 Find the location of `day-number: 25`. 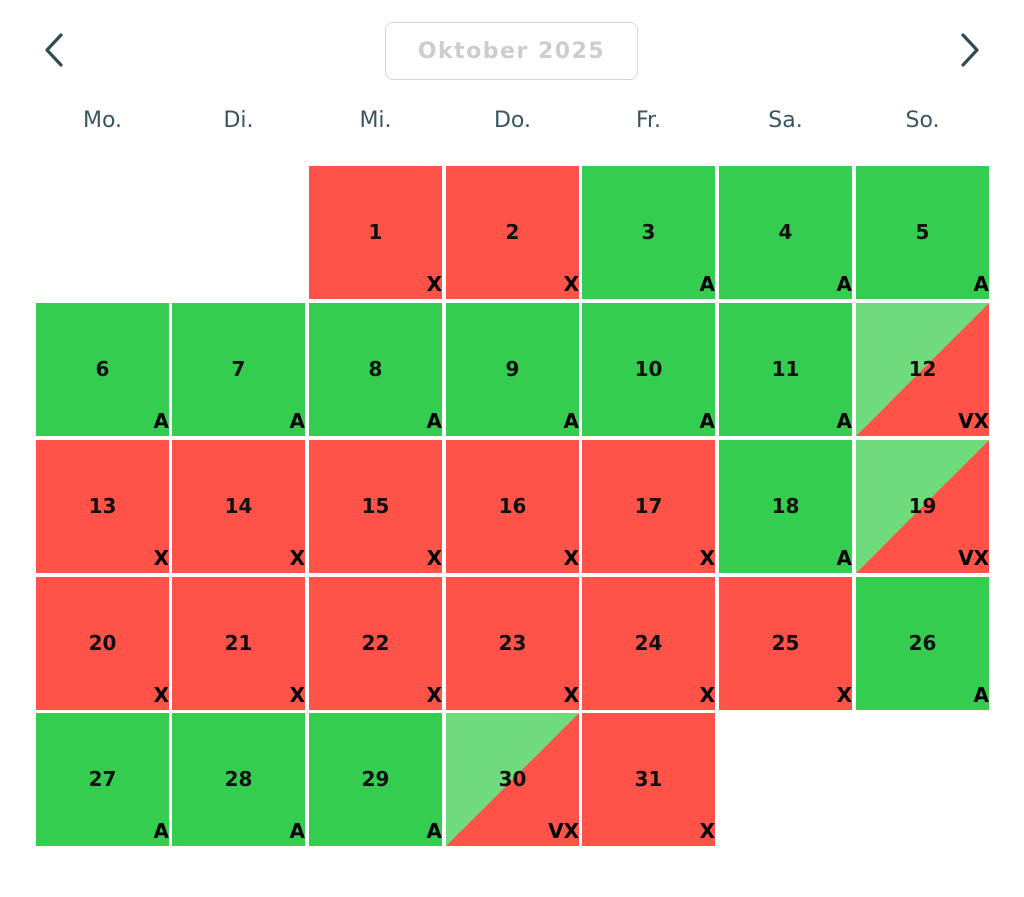

day-number: 25 is located at coordinates (785, 643).